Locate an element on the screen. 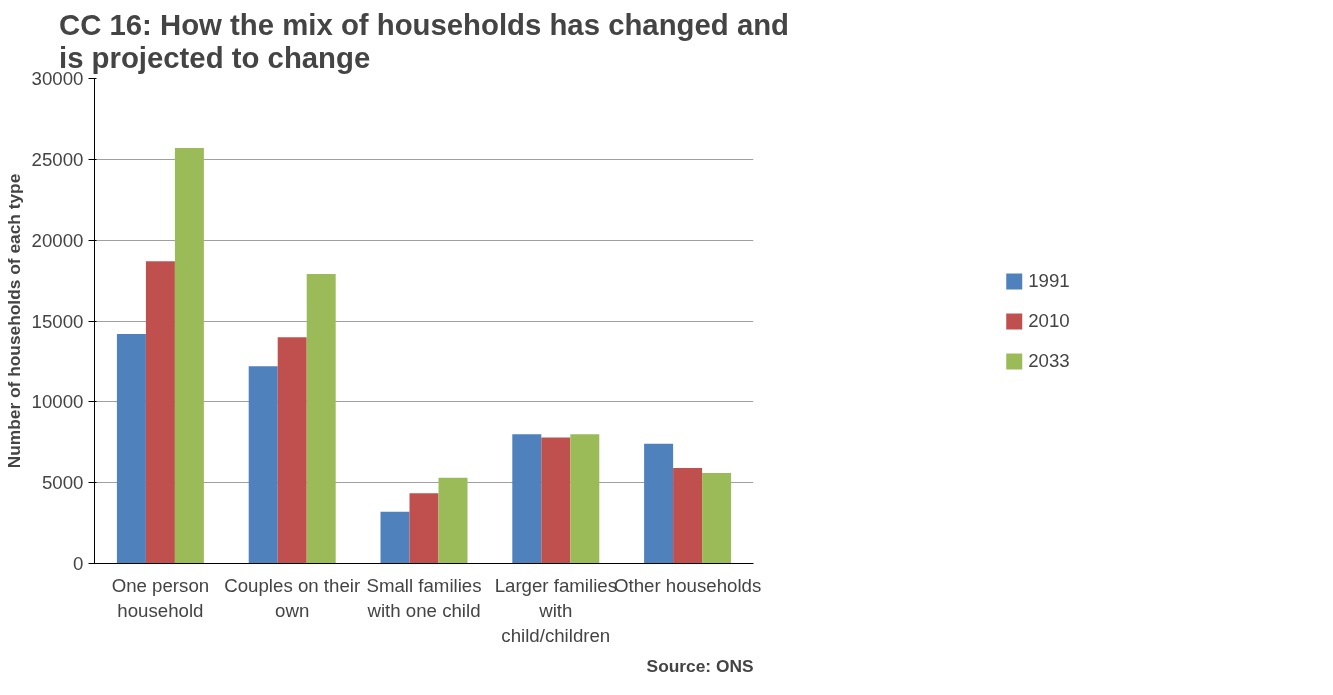  y-tick-label: 30000 is located at coordinates (57, 78).